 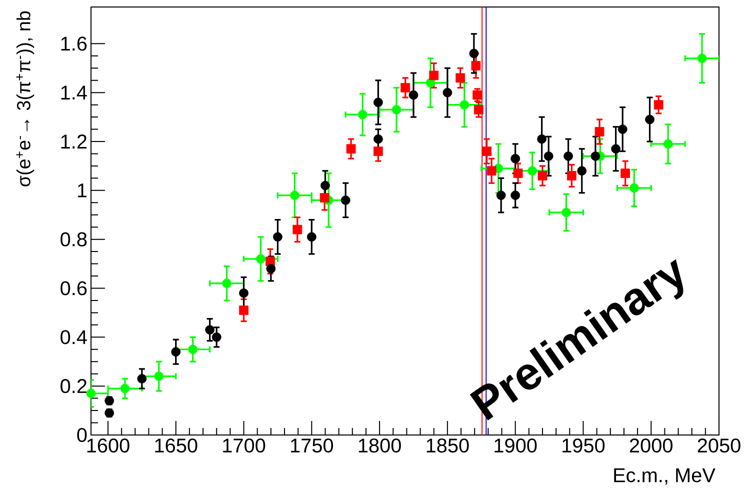 I want to click on y-tick-label: 0, so click(x=82, y=435).